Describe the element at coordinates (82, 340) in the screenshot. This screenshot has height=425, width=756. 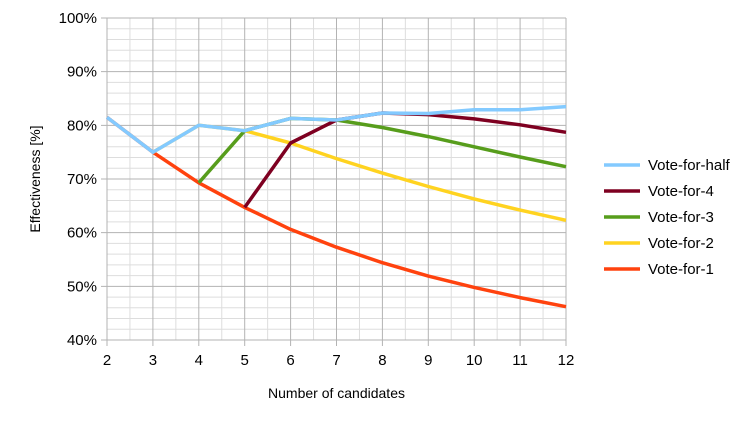
I see `y-tick-label: 40%` at that location.